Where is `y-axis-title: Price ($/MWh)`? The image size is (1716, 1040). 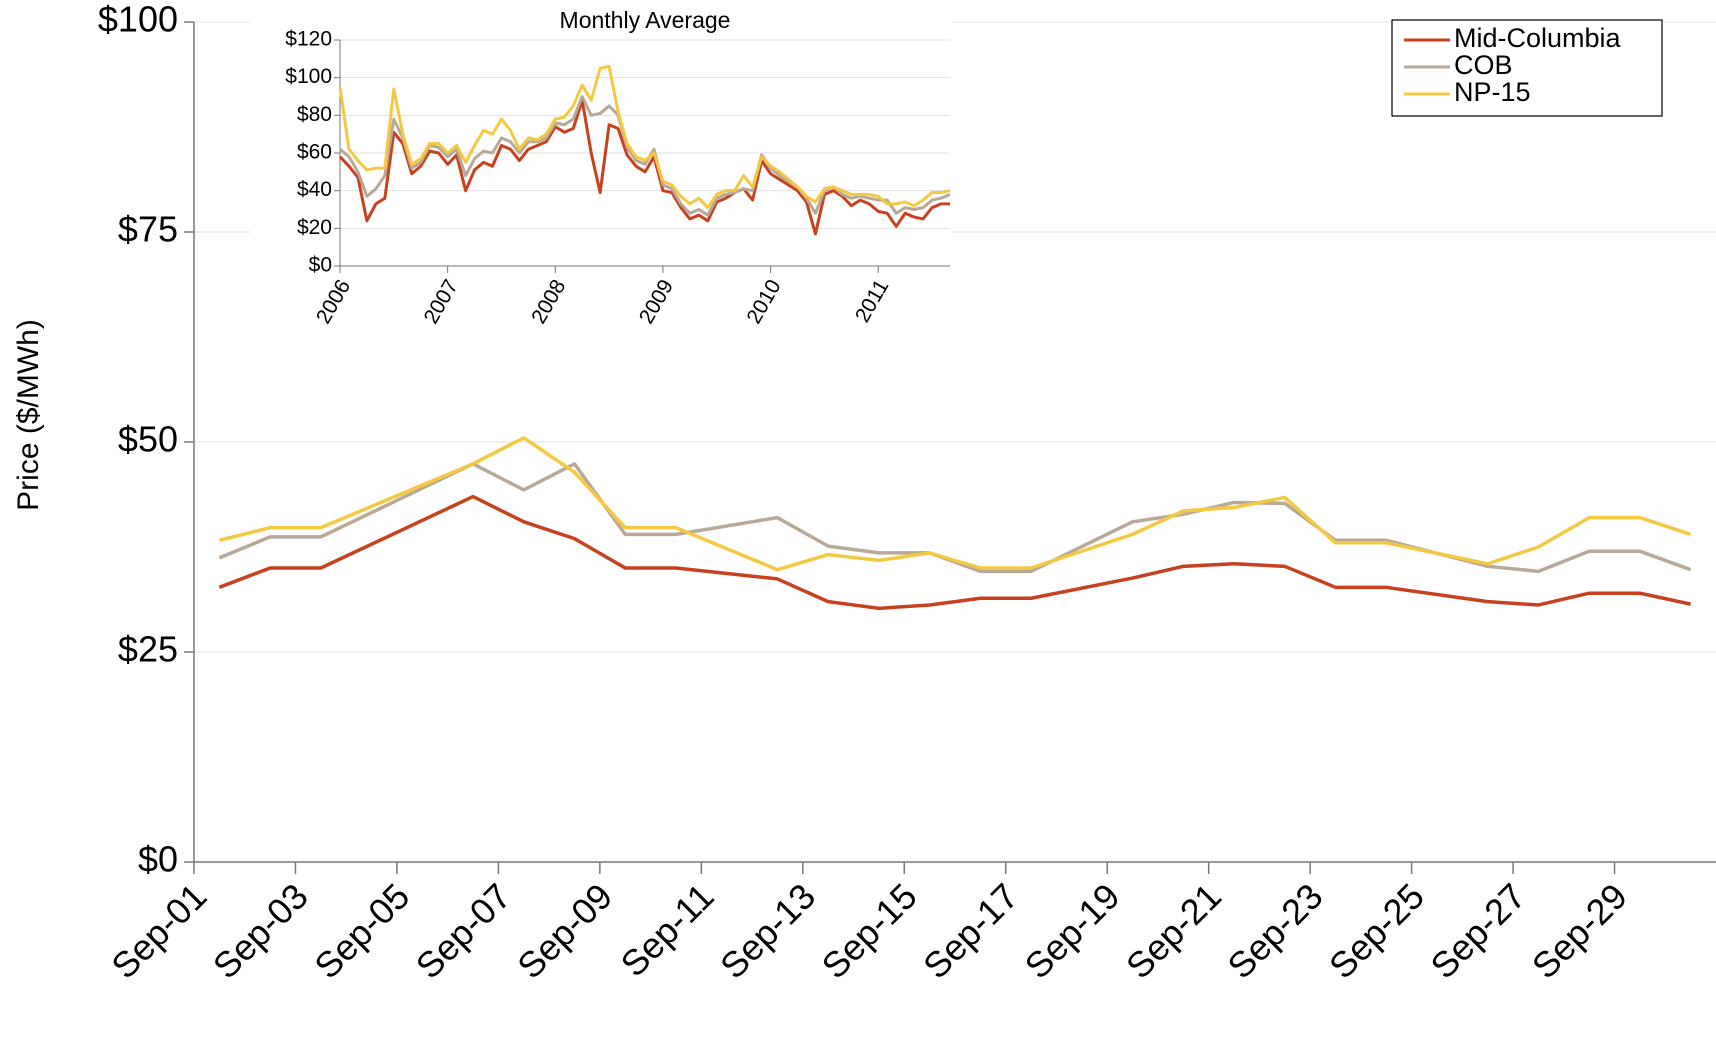
y-axis-title: Price ($/MWh) is located at coordinates (28, 415).